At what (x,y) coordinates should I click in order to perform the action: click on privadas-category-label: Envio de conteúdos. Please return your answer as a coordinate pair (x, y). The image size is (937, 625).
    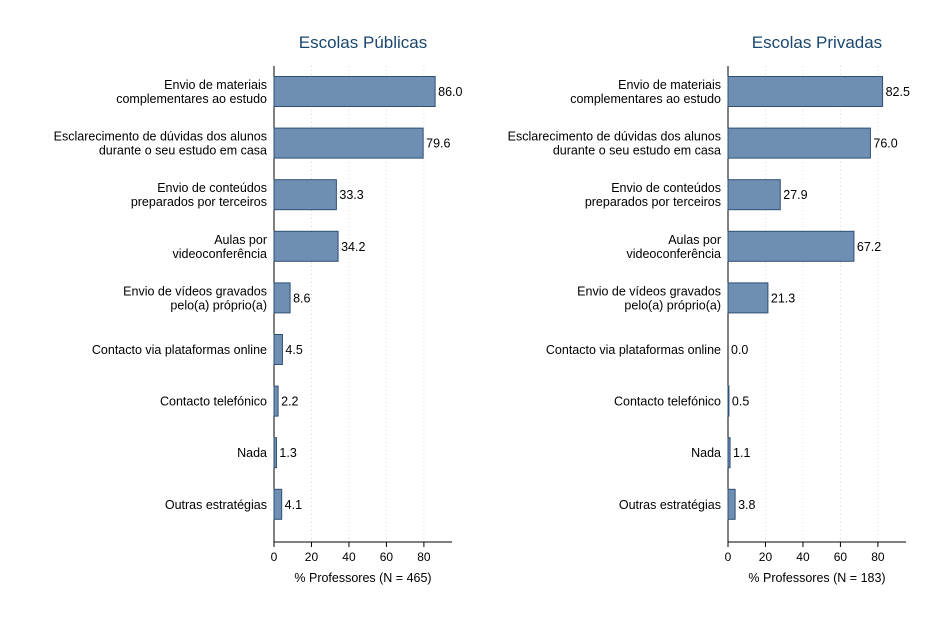
    Looking at the image, I should click on (666, 188).